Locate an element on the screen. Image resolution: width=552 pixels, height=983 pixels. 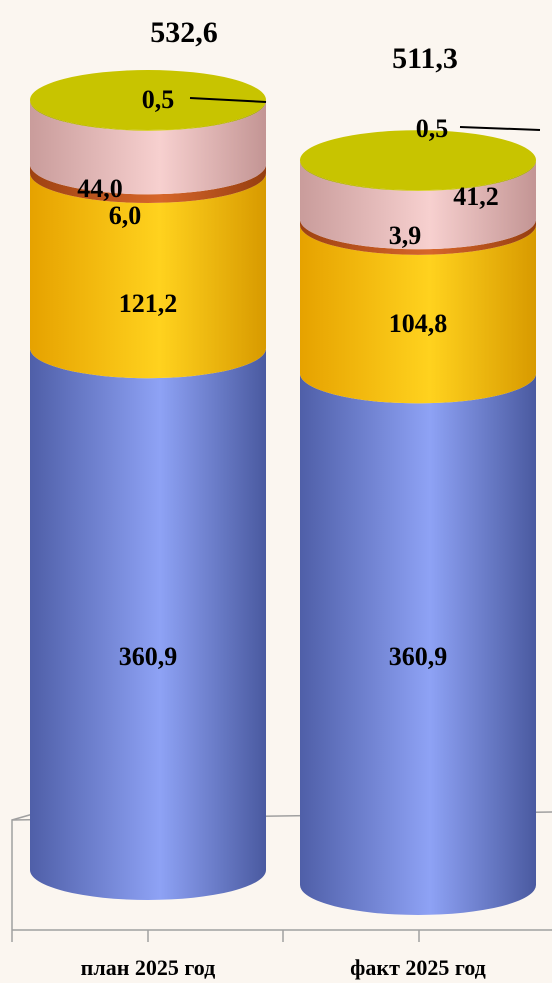
data-label-1-1: 104,8 is located at coordinates (418, 323).